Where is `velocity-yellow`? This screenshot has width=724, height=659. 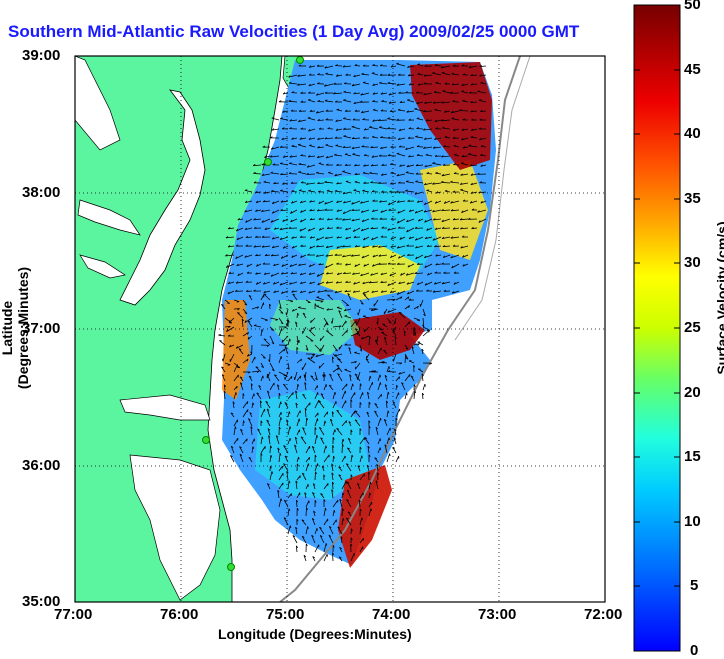
velocity-yellow is located at coordinates (370, 272).